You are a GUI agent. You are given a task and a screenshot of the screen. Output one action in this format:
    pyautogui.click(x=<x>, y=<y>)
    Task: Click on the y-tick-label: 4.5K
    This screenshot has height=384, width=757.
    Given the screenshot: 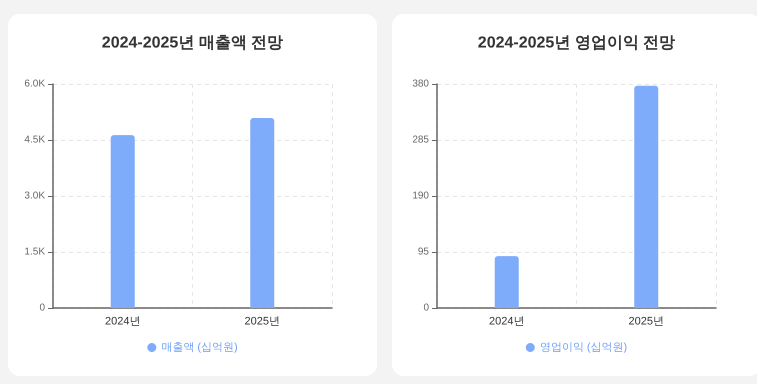 What is the action you would take?
    pyautogui.click(x=35, y=140)
    